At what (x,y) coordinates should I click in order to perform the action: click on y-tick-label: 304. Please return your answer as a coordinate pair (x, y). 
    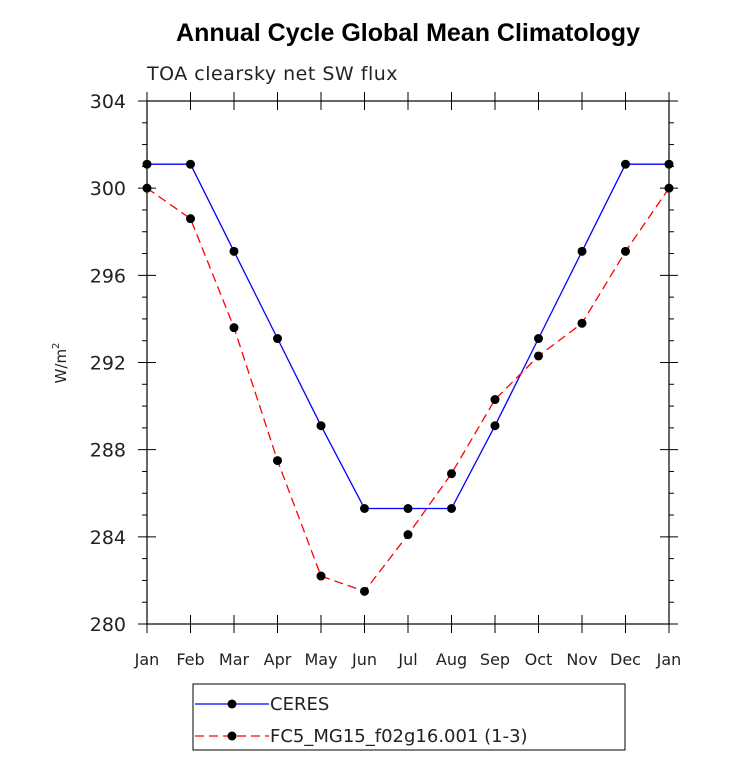
    Looking at the image, I should click on (108, 102).